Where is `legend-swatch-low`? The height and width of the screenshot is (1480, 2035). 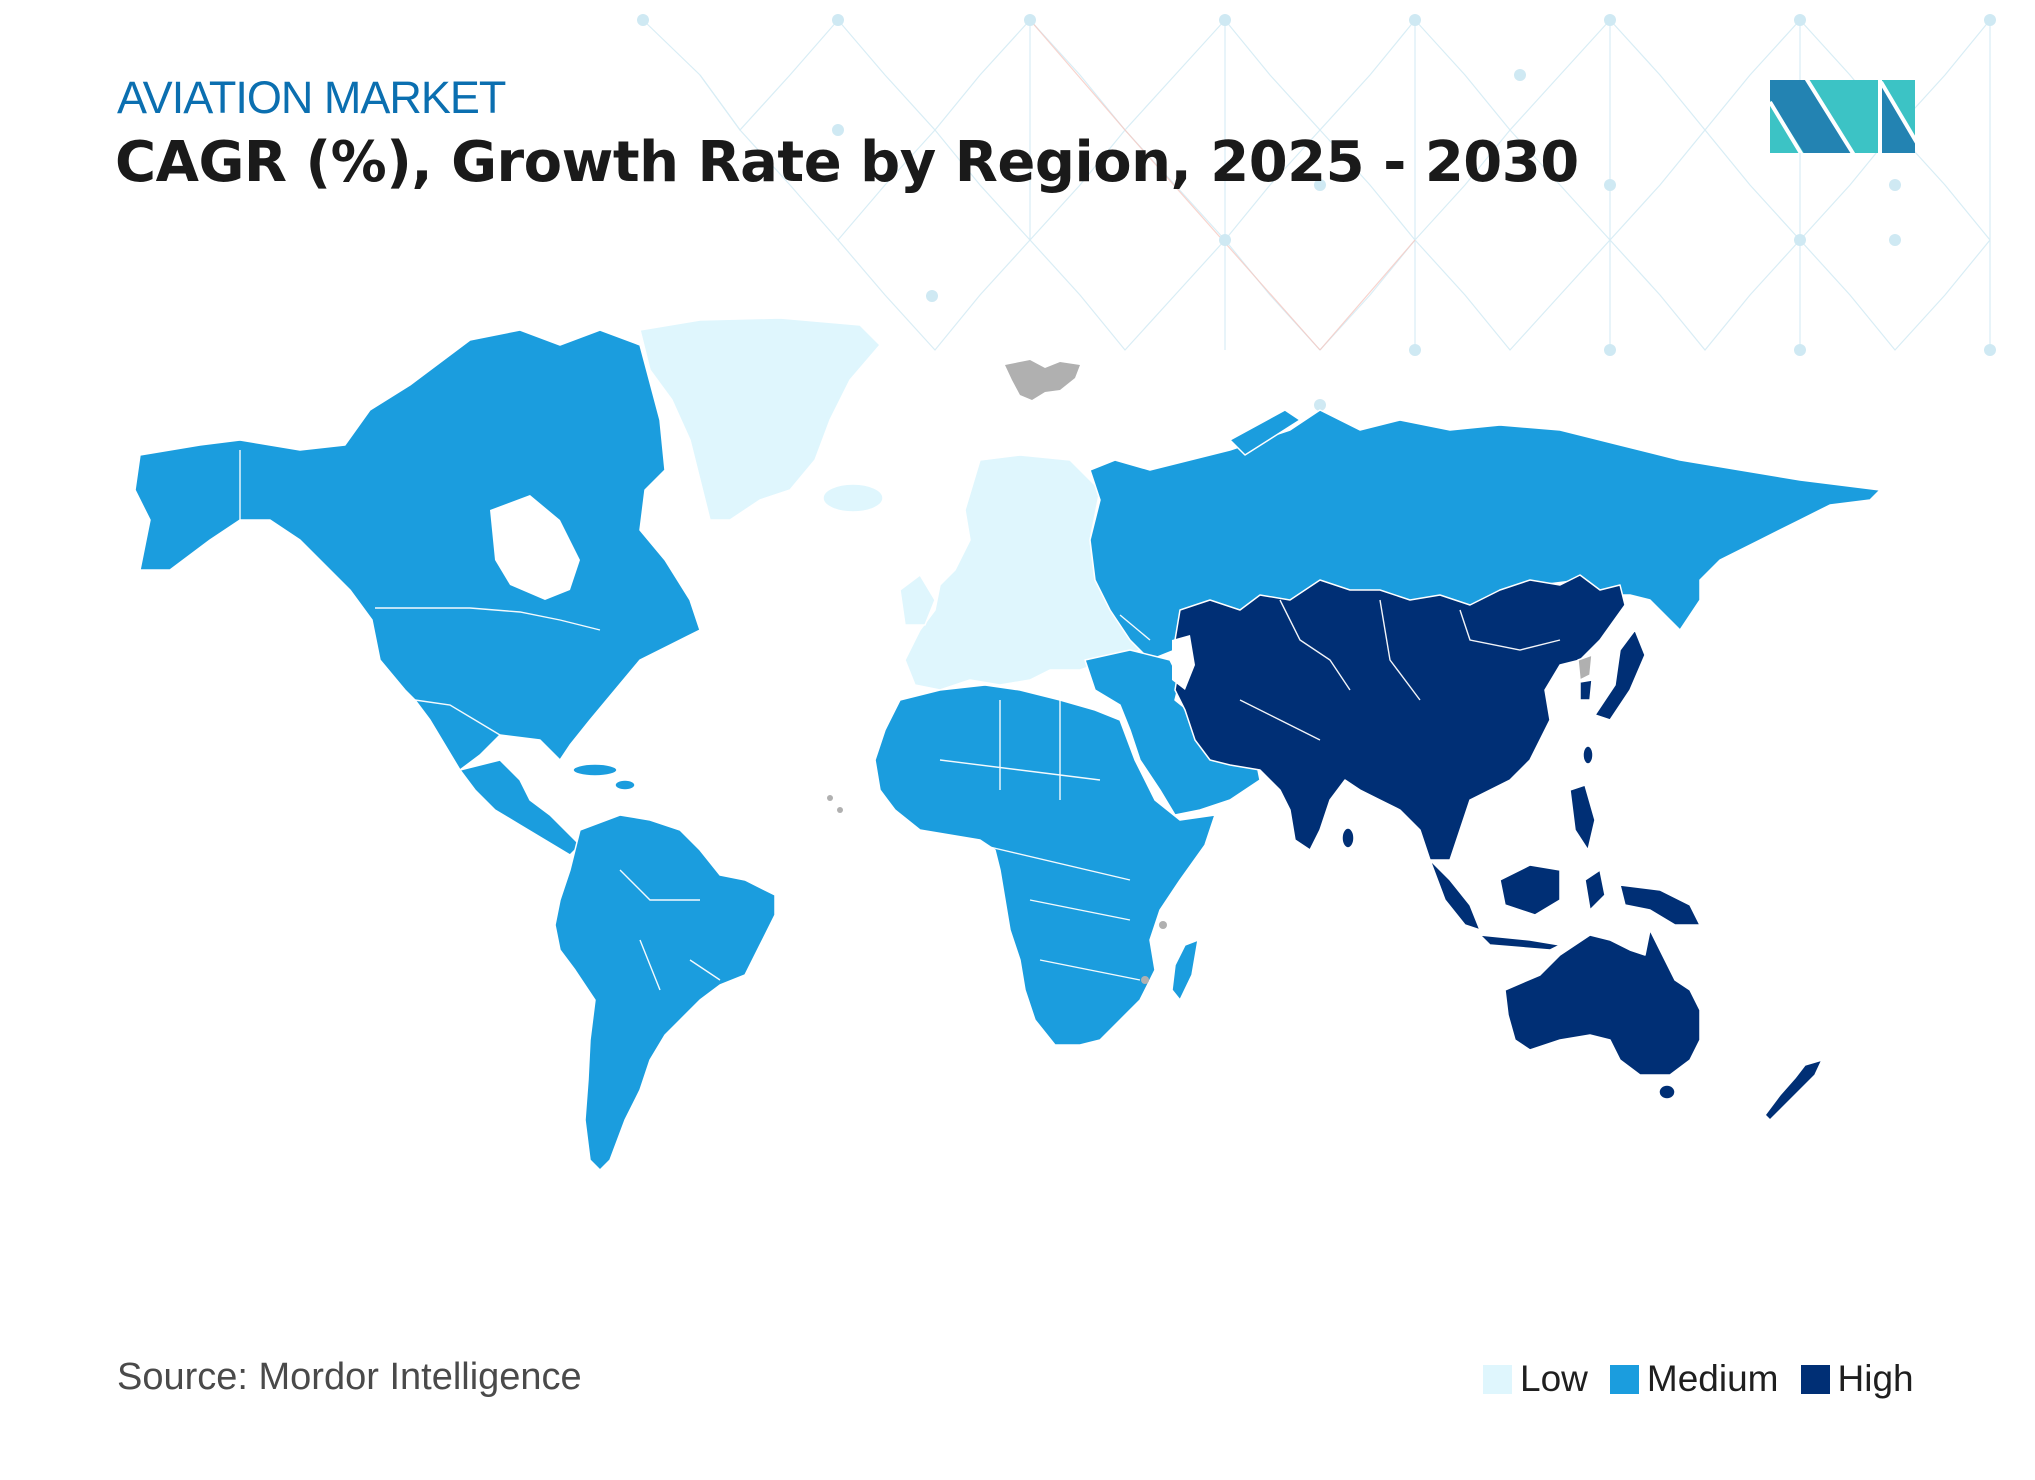 legend-swatch-low is located at coordinates (1497, 1379).